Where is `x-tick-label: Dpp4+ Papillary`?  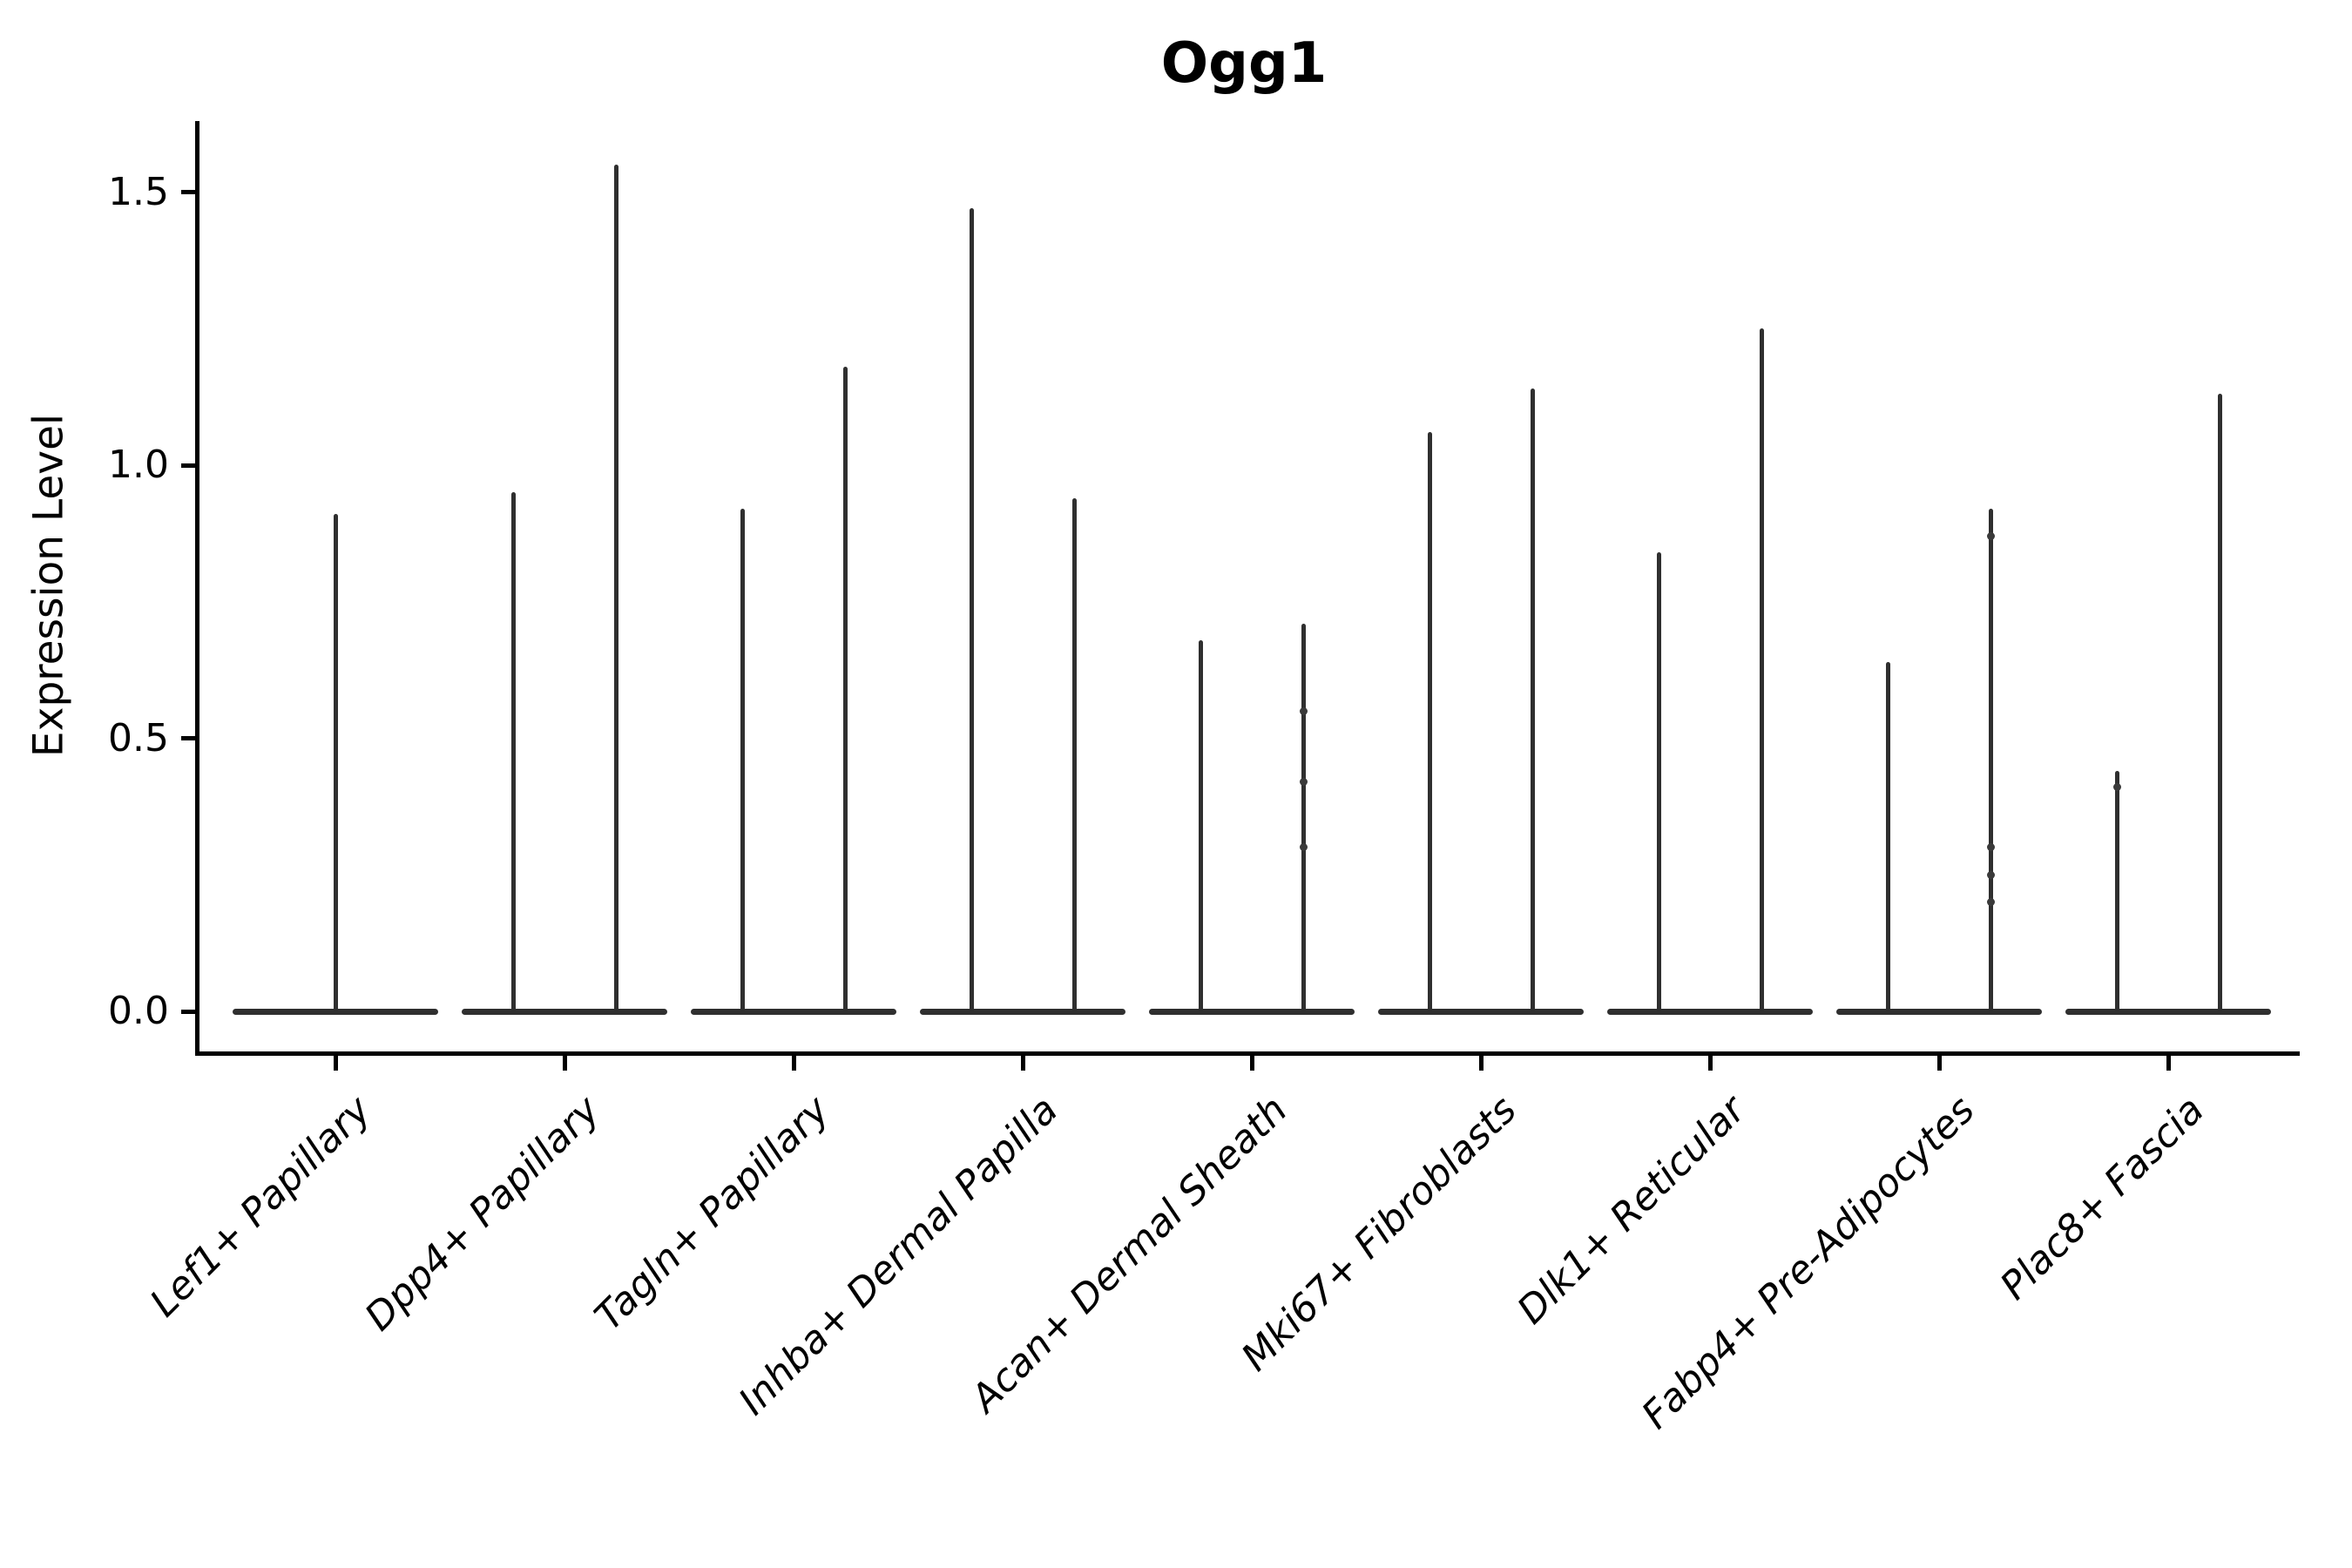
x-tick-label: Dpp4+ Papillary is located at coordinates (482, 1213).